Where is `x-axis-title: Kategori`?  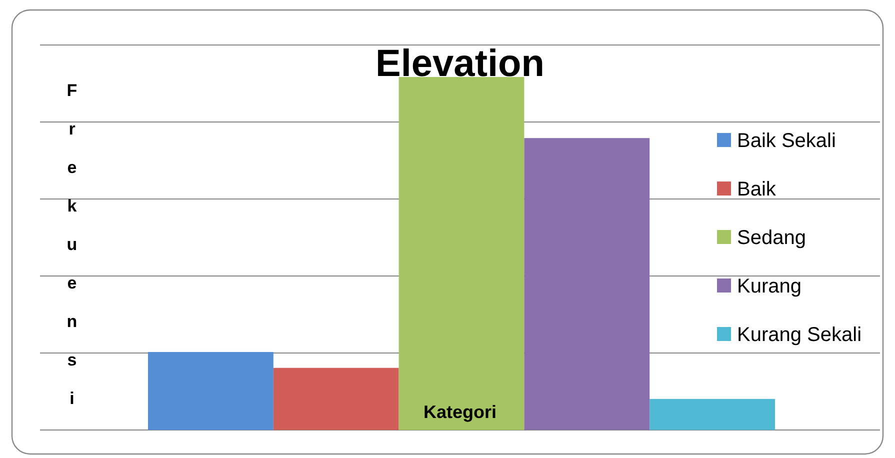
x-axis-title: Kategori is located at coordinates (460, 412).